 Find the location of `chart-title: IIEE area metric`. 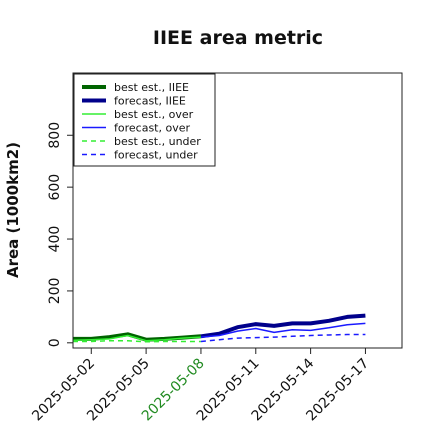

chart-title: IIEE area metric is located at coordinates (238, 38).